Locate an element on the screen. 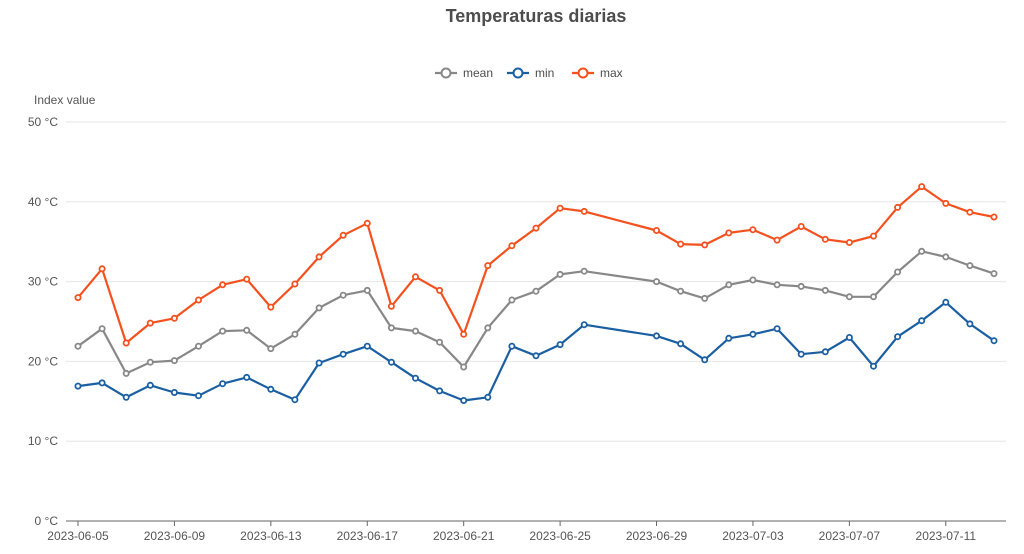 This screenshot has height=554, width=1024. legend-item-max: max is located at coordinates (597, 73).